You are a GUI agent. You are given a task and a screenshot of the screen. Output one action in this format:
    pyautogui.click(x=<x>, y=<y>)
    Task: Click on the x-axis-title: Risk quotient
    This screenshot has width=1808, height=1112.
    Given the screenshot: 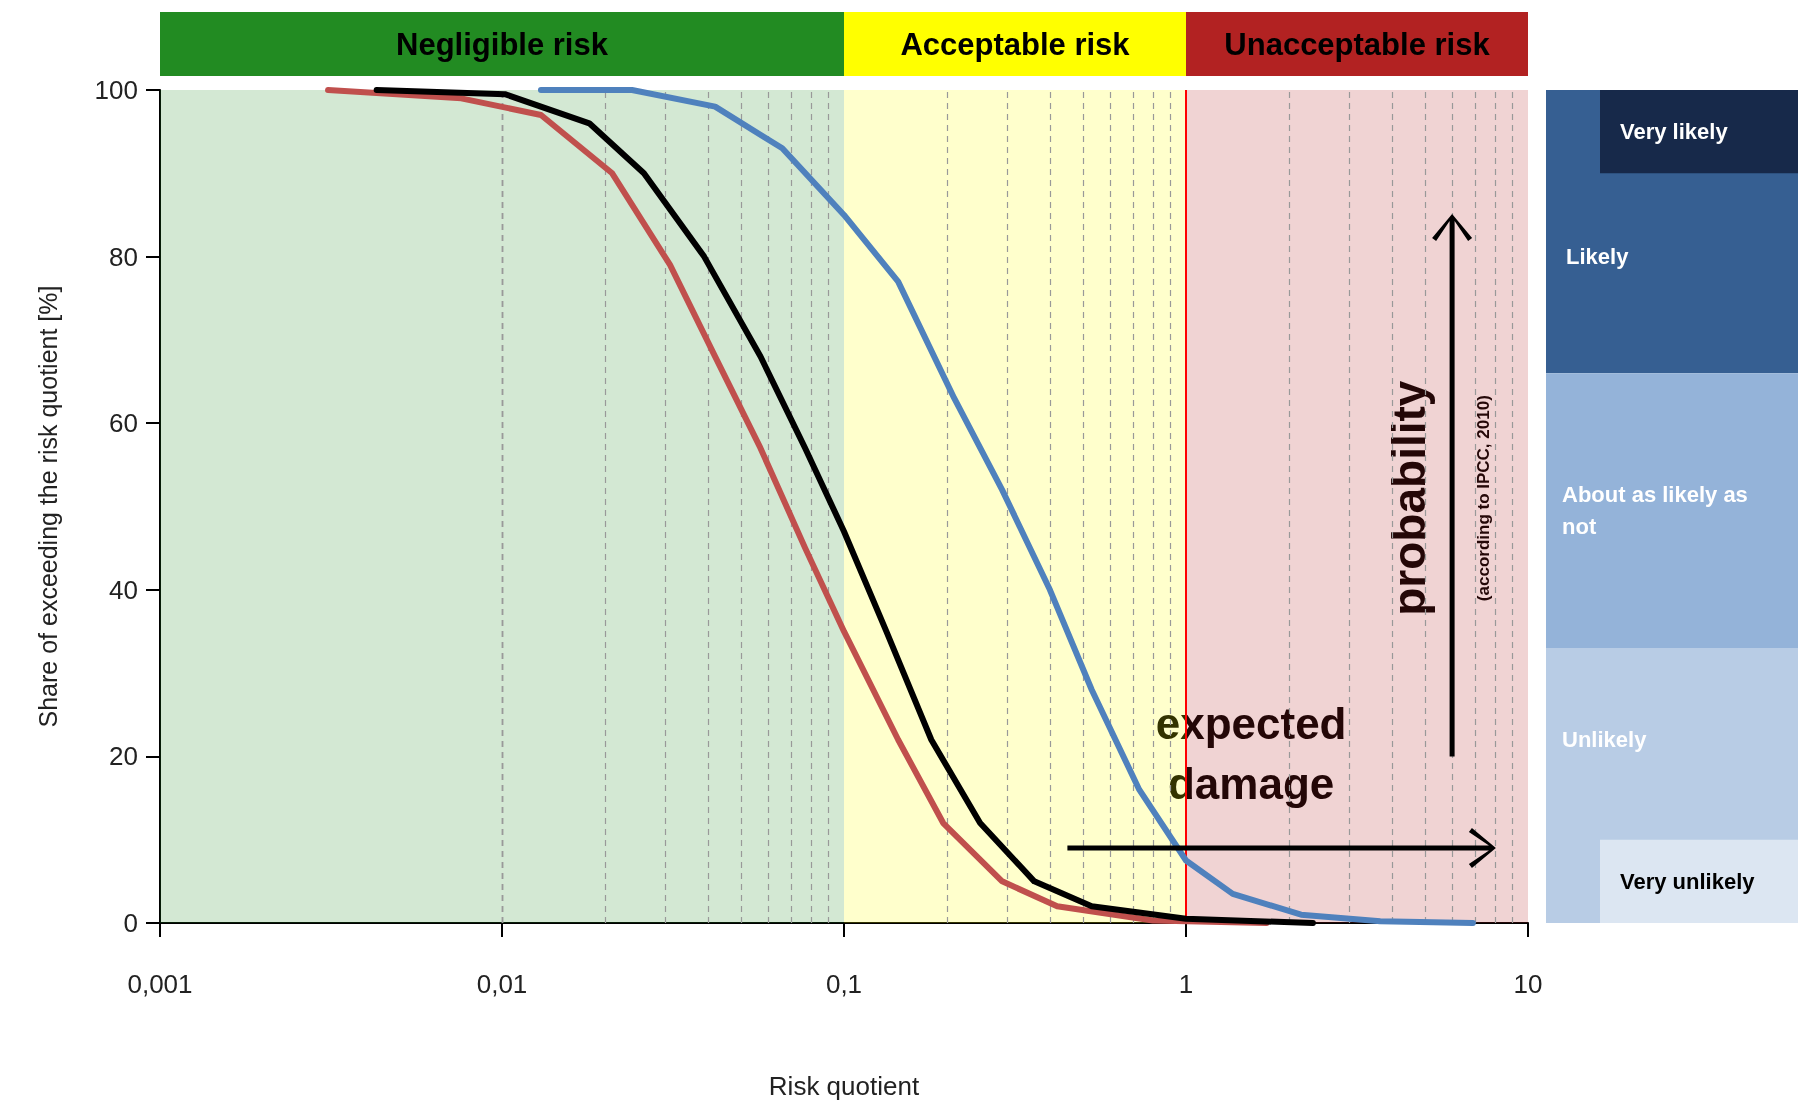 What is the action you would take?
    pyautogui.click(x=844, y=1086)
    